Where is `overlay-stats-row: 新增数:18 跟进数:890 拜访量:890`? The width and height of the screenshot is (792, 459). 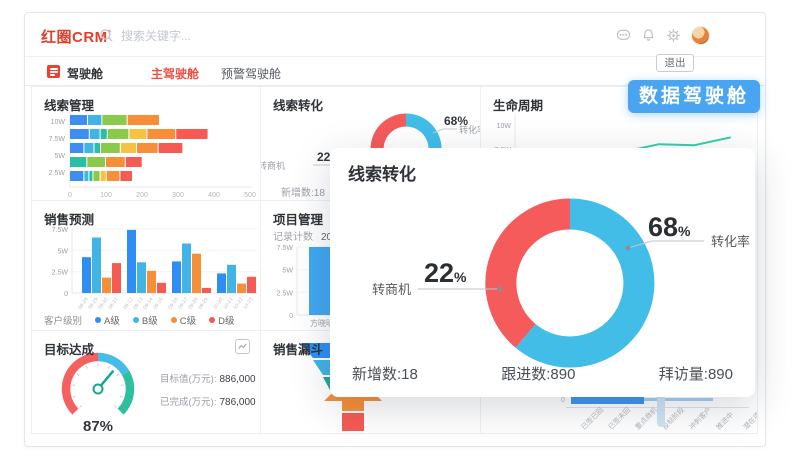 overlay-stats-row: 新增数:18 跟进数:890 拜访量:890 is located at coordinates (542, 373).